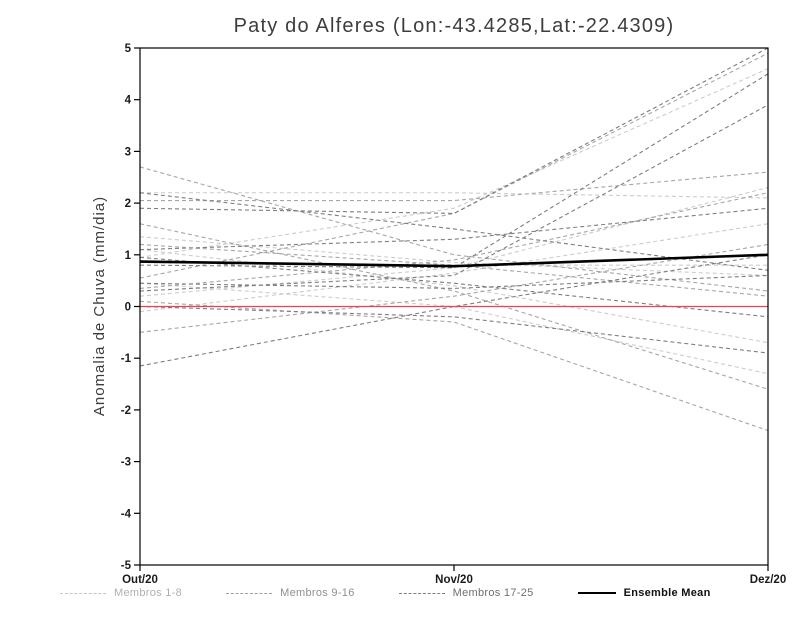 The height and width of the screenshot is (618, 800). What do you see at coordinates (128, 256) in the screenshot?
I see `y-tick-label: 1` at bounding box center [128, 256].